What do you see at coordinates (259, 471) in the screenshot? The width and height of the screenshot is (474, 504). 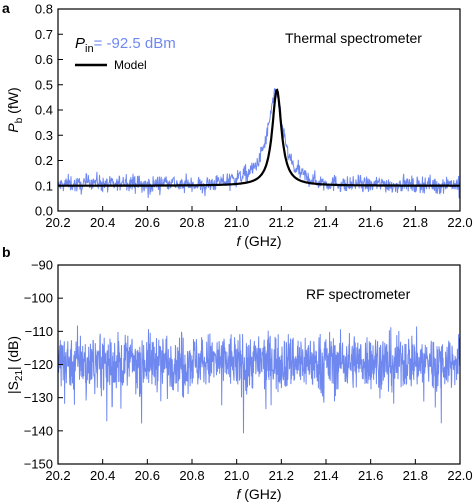 I see `panel-b-x-ticks: 20.2 20.4 20.6 20.8 21.0 21.2 21.4 21.6 21.8 22.0` at bounding box center [259, 471].